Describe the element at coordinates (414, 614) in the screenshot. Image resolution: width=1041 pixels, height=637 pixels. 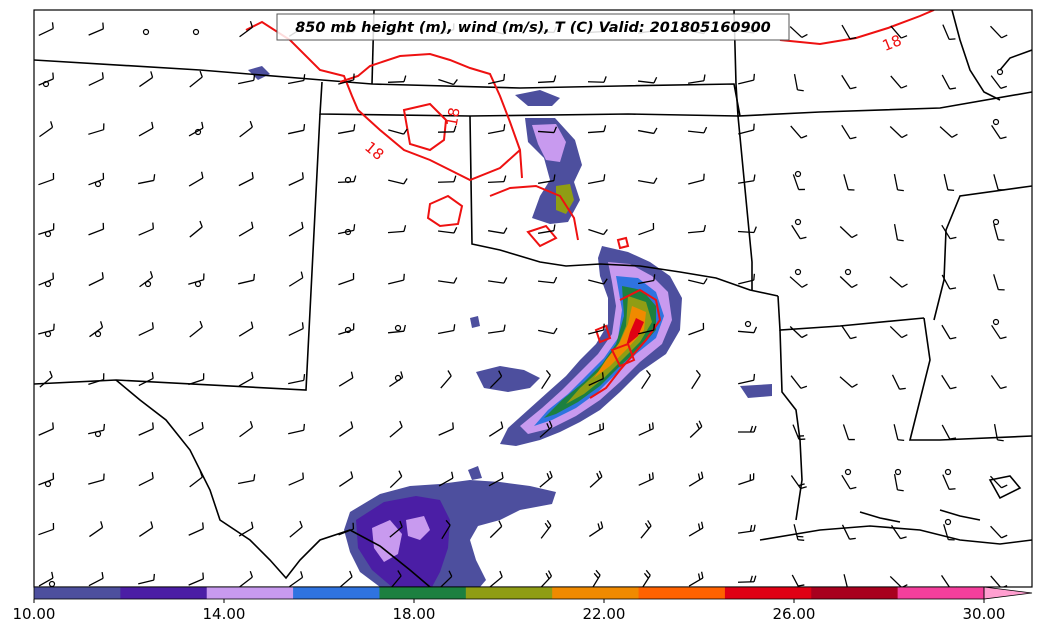
I see `colorbar-tick-label: 18.00` at that location.